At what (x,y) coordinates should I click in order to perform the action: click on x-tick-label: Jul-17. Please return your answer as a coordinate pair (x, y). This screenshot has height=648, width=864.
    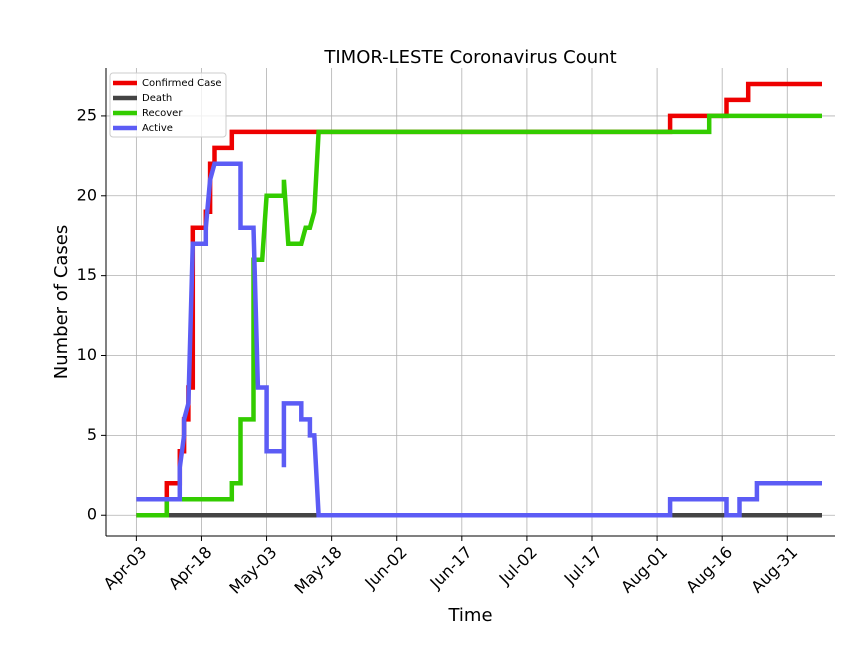
    Looking at the image, I should click on (583, 566).